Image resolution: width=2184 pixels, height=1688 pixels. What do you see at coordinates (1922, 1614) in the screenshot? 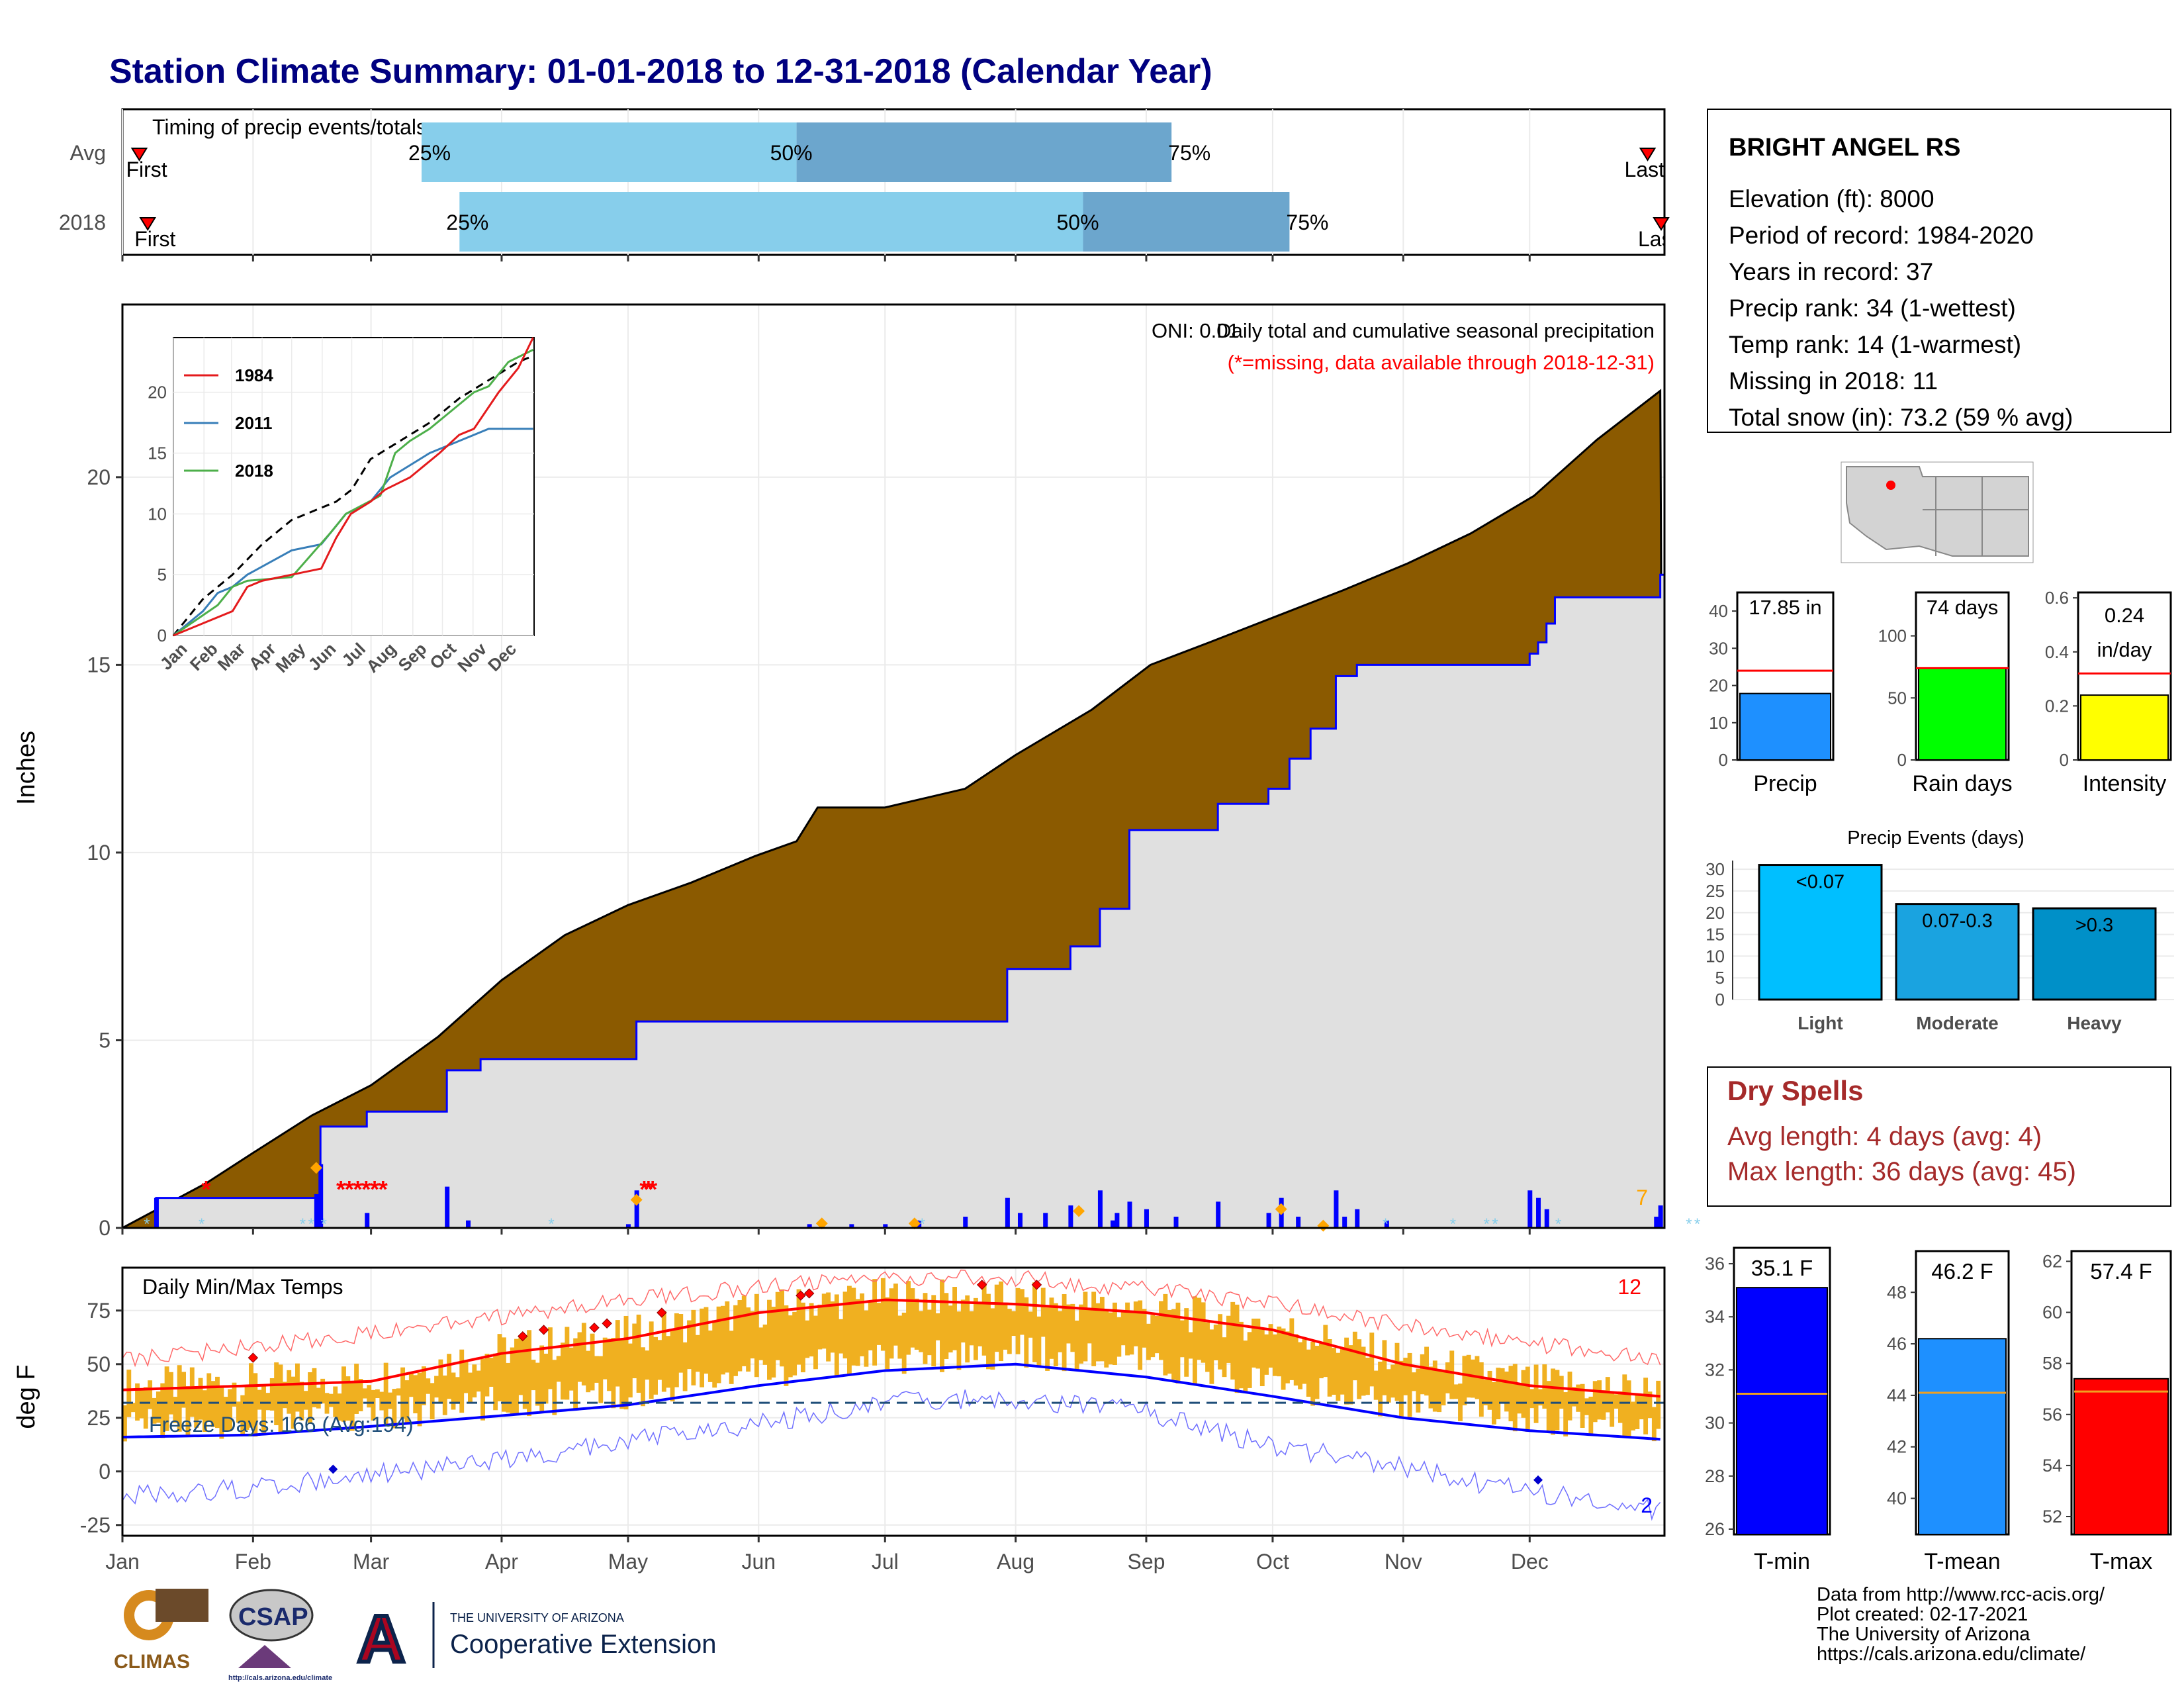
I see `credit-line-2: Plot created: 02-17-2021` at bounding box center [1922, 1614].